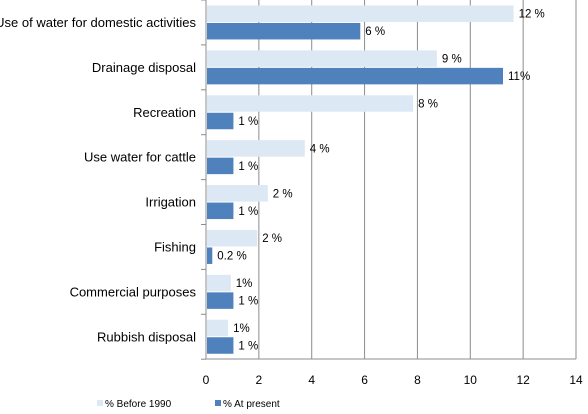 The height and width of the screenshot is (414, 588). Describe the element at coordinates (218, 403) in the screenshot. I see `legend-swatch-at-present` at that location.